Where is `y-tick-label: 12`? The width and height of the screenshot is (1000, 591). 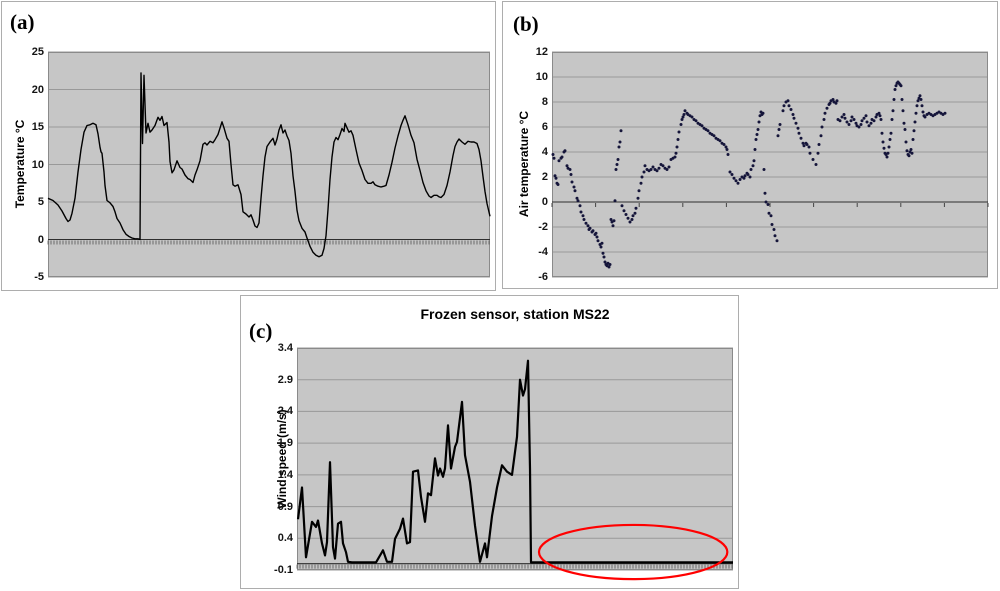
y-tick-label: 12 is located at coordinates (541, 52).